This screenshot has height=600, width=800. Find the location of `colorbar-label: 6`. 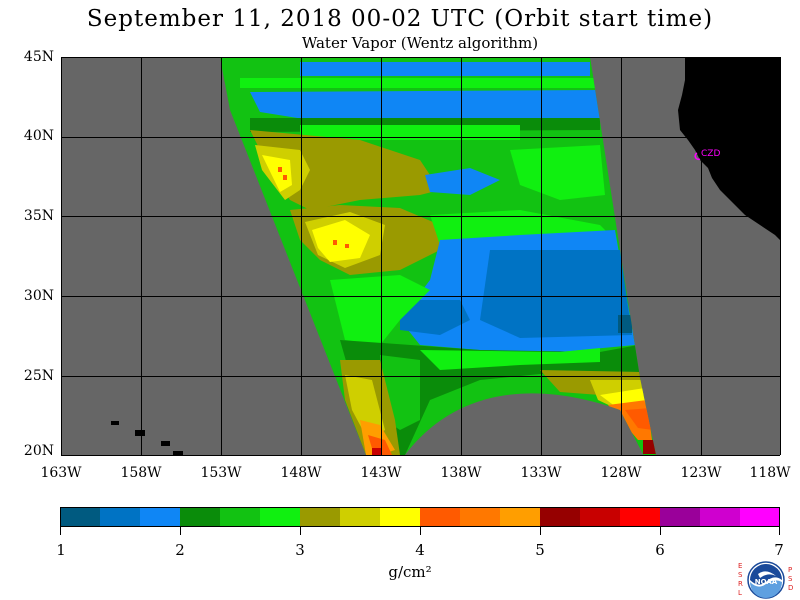

colorbar-label: 6 is located at coordinates (660, 550).